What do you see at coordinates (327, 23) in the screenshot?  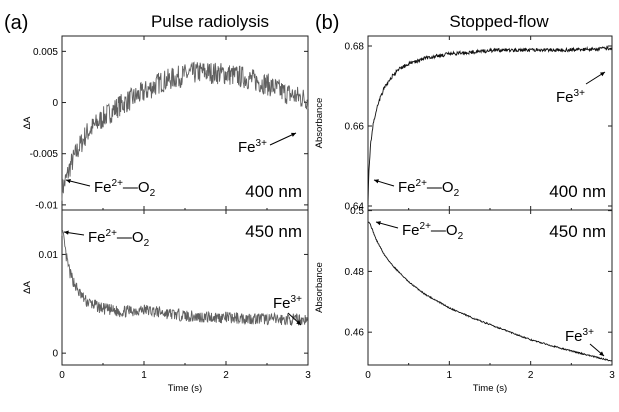 I see `panel-label-b: (b)` at bounding box center [327, 23].